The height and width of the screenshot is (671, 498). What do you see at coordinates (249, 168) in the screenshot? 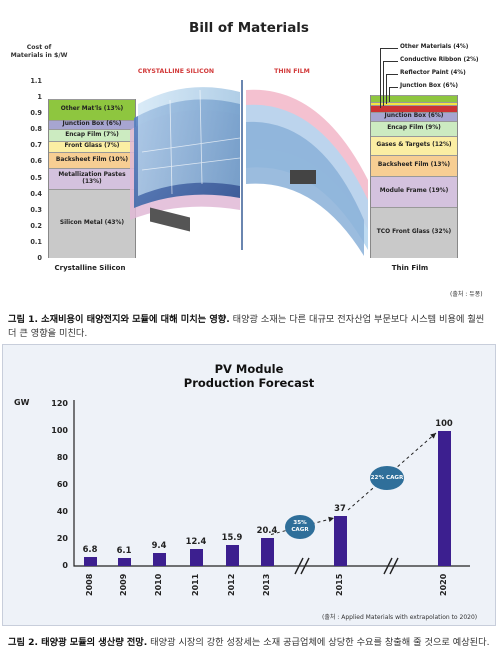
I see `solar-module-layers-illustration` at bounding box center [249, 168].